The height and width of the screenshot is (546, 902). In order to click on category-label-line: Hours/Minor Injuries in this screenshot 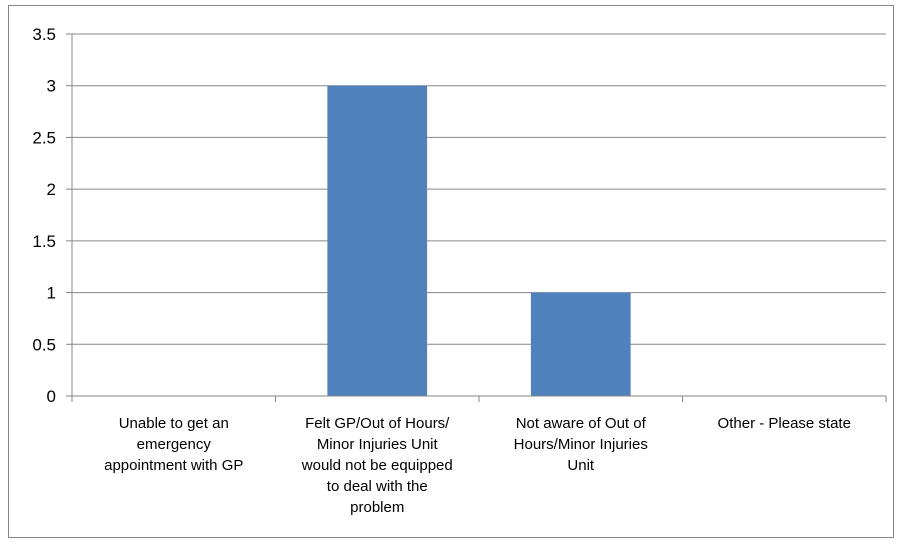, I will do `click(581, 444)`.